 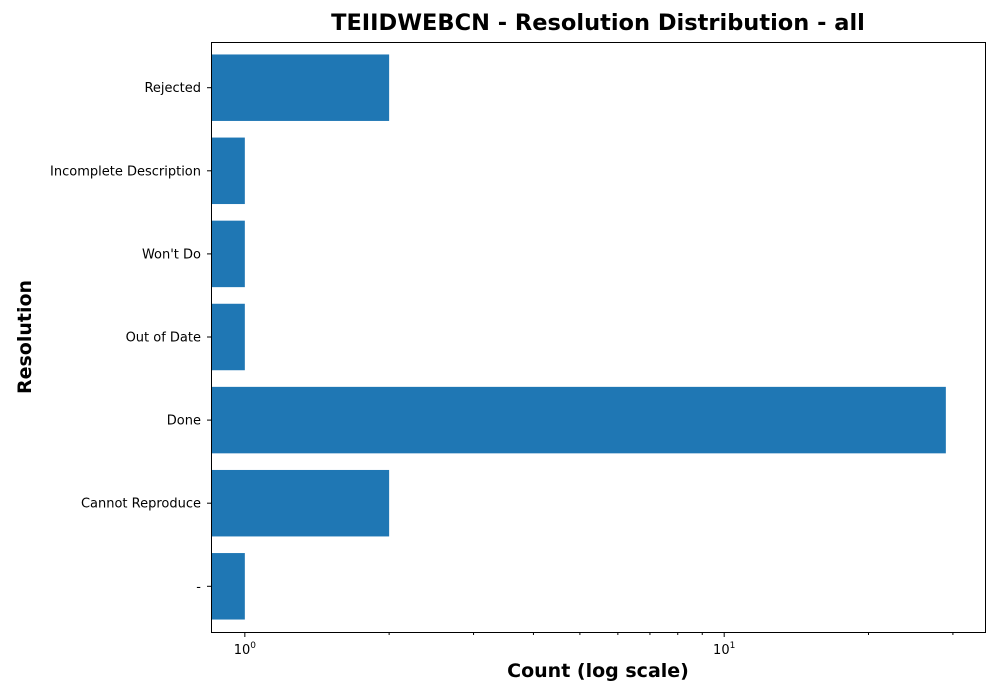 What do you see at coordinates (184, 421) in the screenshot?
I see `y-tick-label: Done` at bounding box center [184, 421].